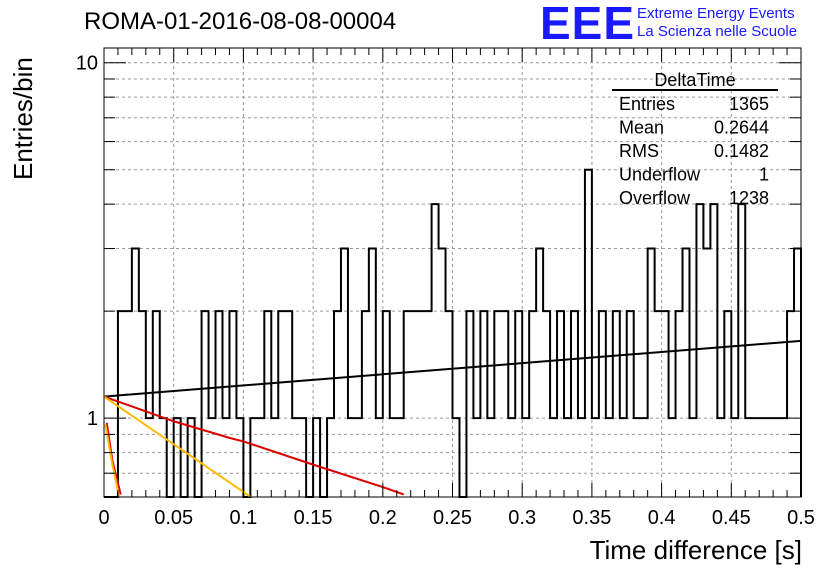  Describe the element at coordinates (522, 518) in the screenshot. I see `x-tick-label: 0.3` at that location.